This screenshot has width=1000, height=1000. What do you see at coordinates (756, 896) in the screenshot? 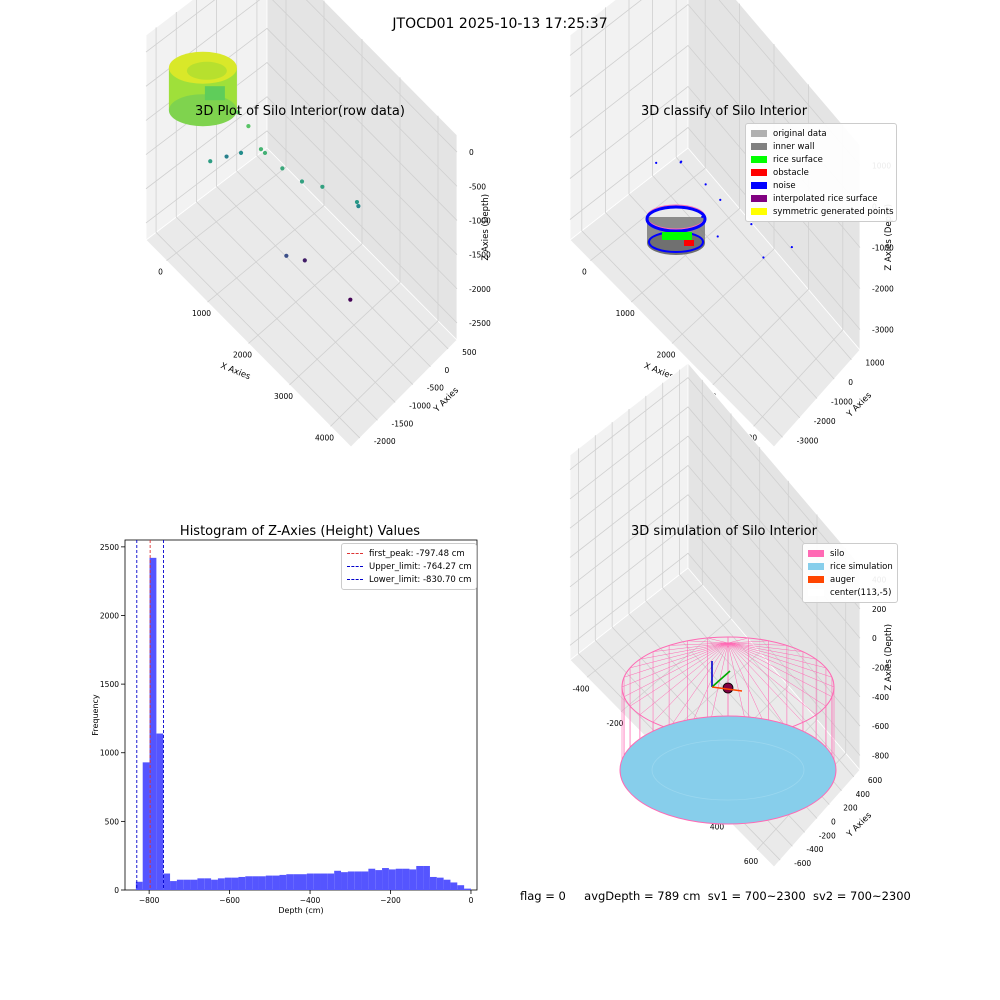
I see `sv1-text: sv1 = 700~2300` at bounding box center [756, 896].